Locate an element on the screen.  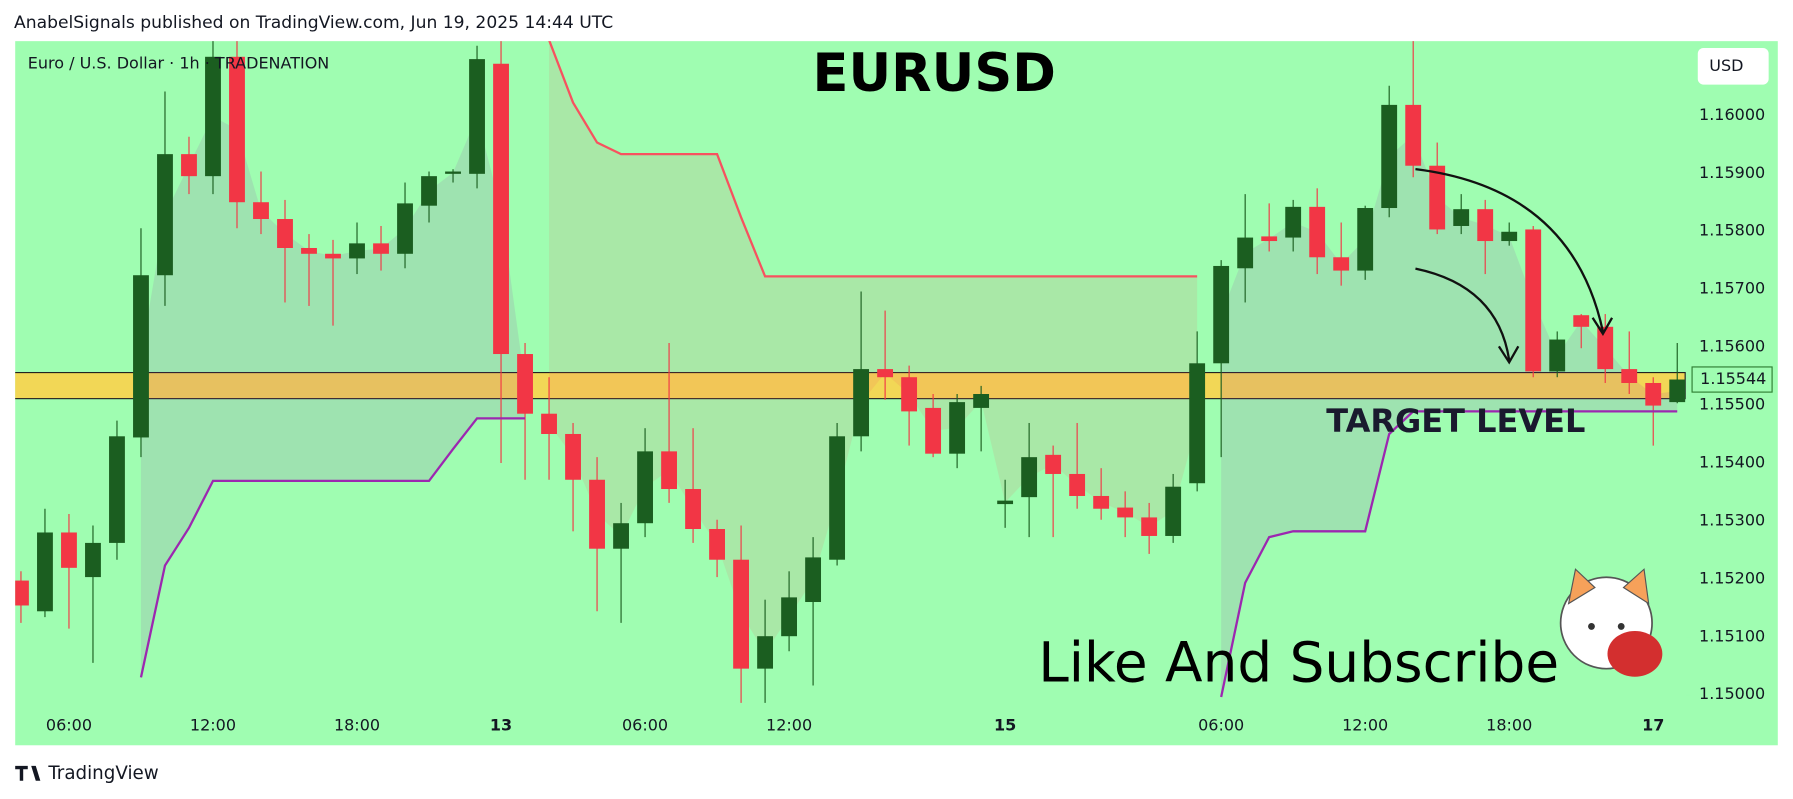
y-tick-label: 1.16000 is located at coordinates (1732, 114).